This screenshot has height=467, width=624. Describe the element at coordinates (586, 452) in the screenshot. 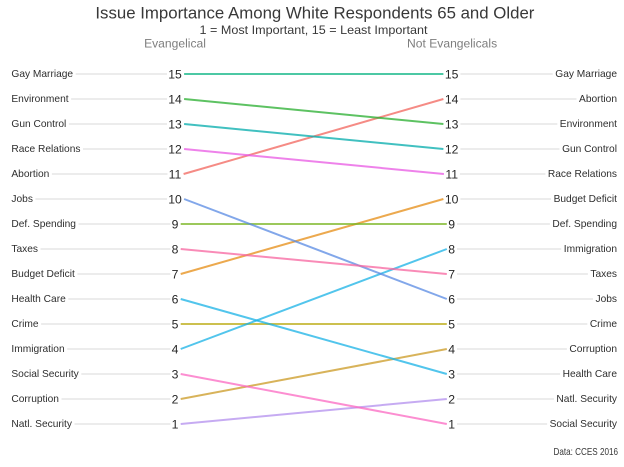

I see `svg-text: Data: CCES 2016` at that location.